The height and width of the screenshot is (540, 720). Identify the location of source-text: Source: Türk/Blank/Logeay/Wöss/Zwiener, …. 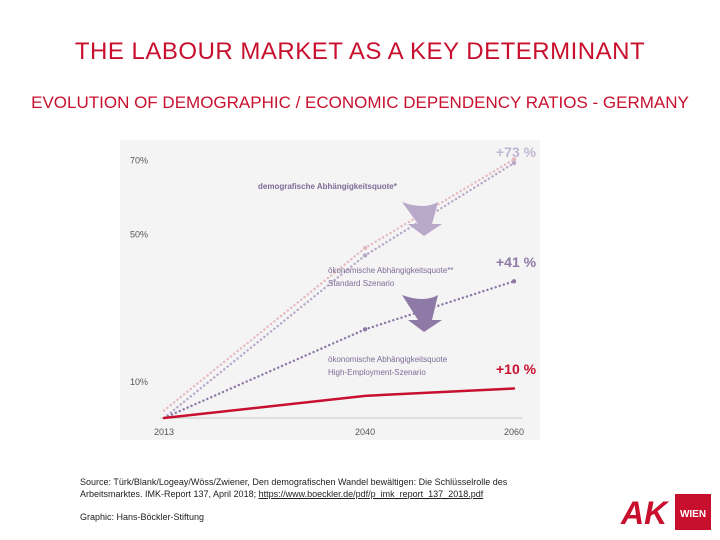
(294, 488).